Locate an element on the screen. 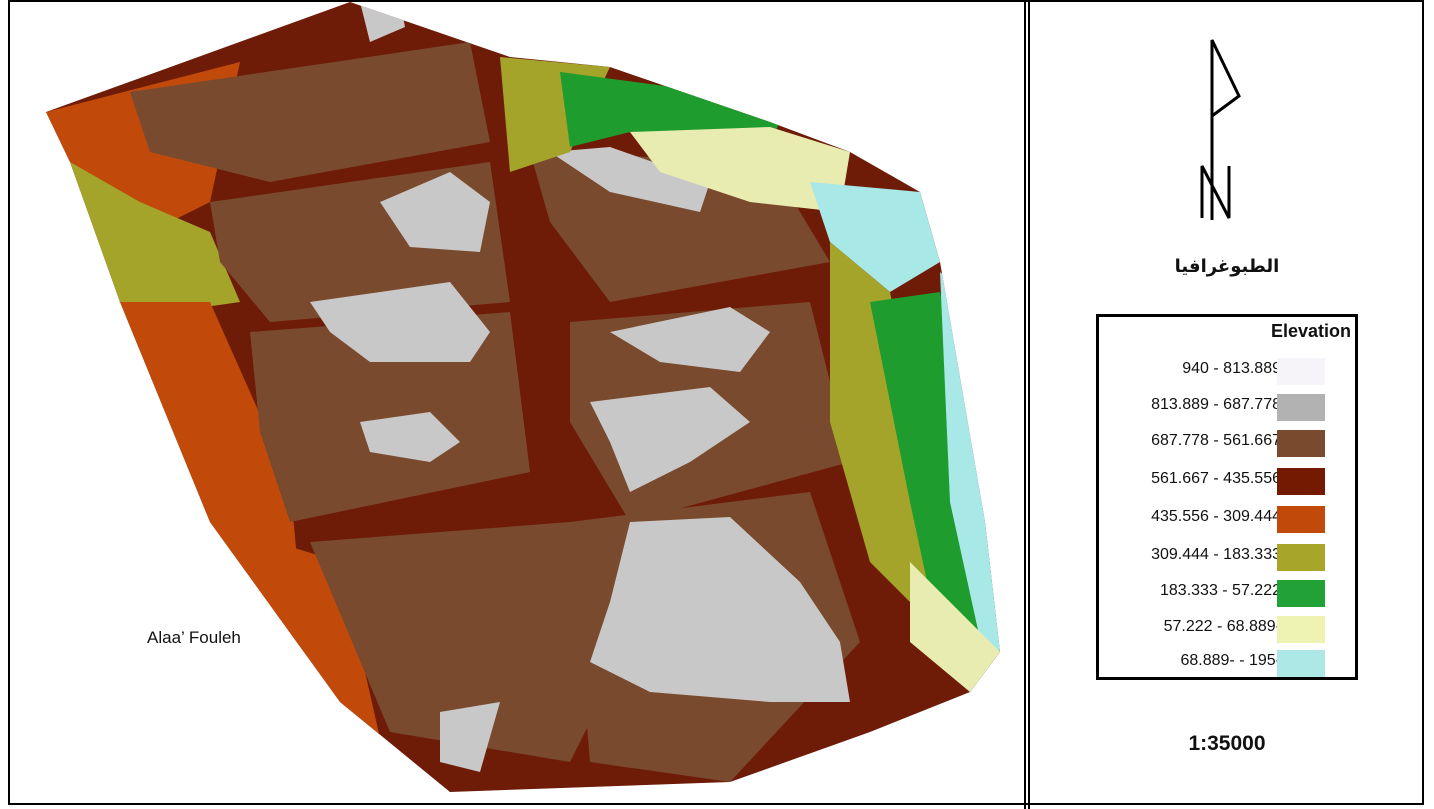  legend-title: Elevation is located at coordinates (1310, 331).